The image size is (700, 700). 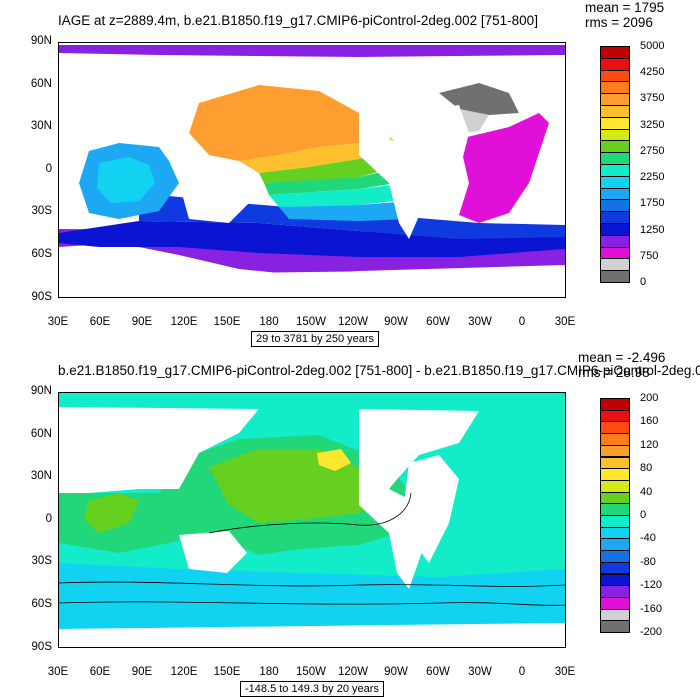 I want to click on lon-tick: 180, so click(x=269, y=322).